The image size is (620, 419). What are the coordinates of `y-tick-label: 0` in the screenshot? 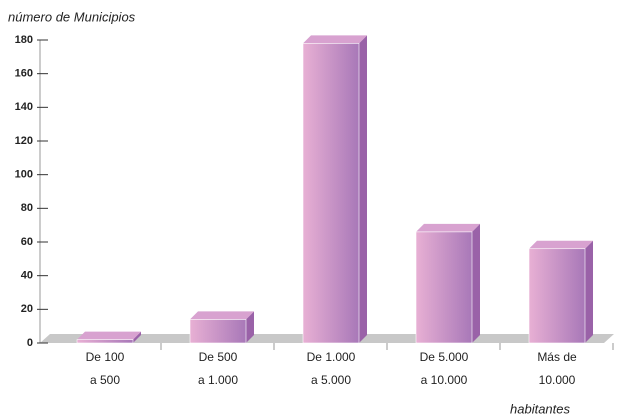 It's located at (30, 343).